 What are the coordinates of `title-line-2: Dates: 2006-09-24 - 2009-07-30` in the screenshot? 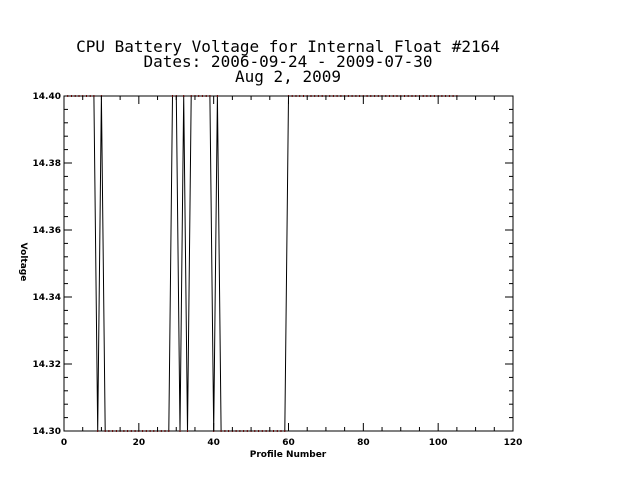 It's located at (288, 61).